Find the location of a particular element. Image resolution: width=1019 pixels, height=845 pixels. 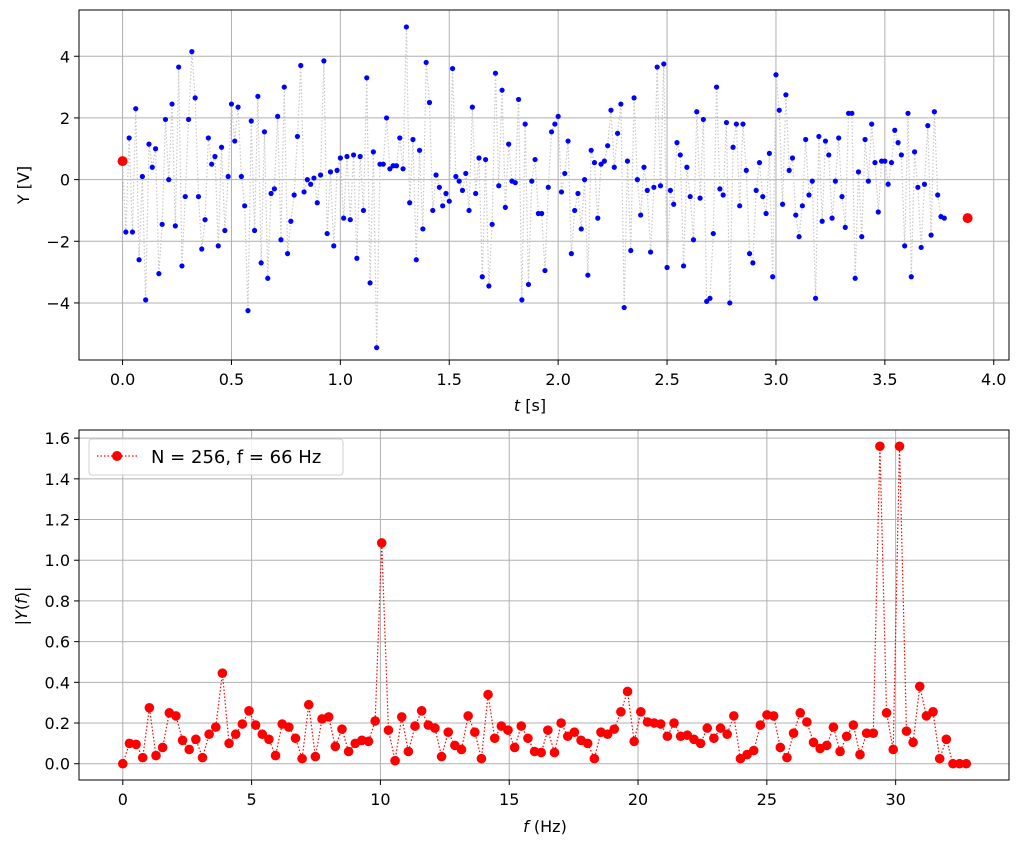

x-tick-label: 3.5 is located at coordinates (884, 379).